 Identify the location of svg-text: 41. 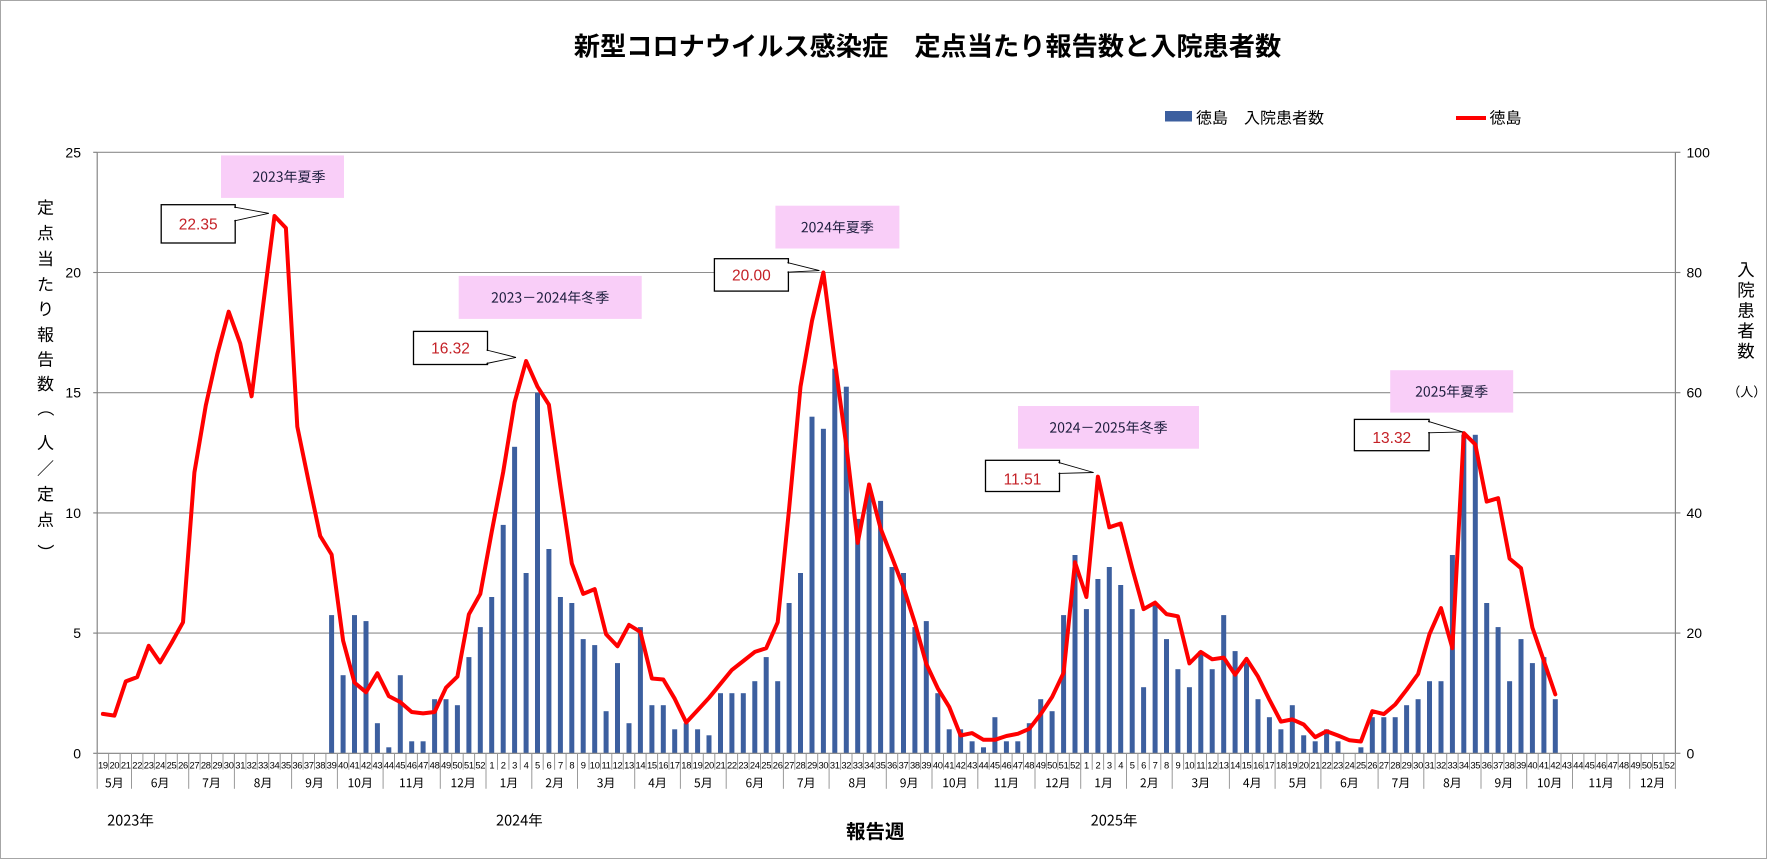
(355, 765).